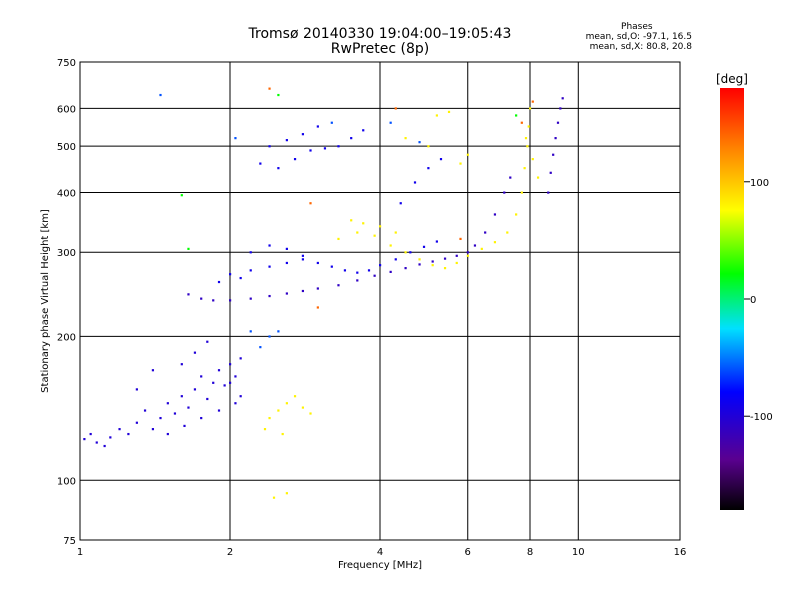 This screenshot has width=800, height=600. Describe the element at coordinates (66, 481) in the screenshot. I see `y-tick-label: 100` at that location.